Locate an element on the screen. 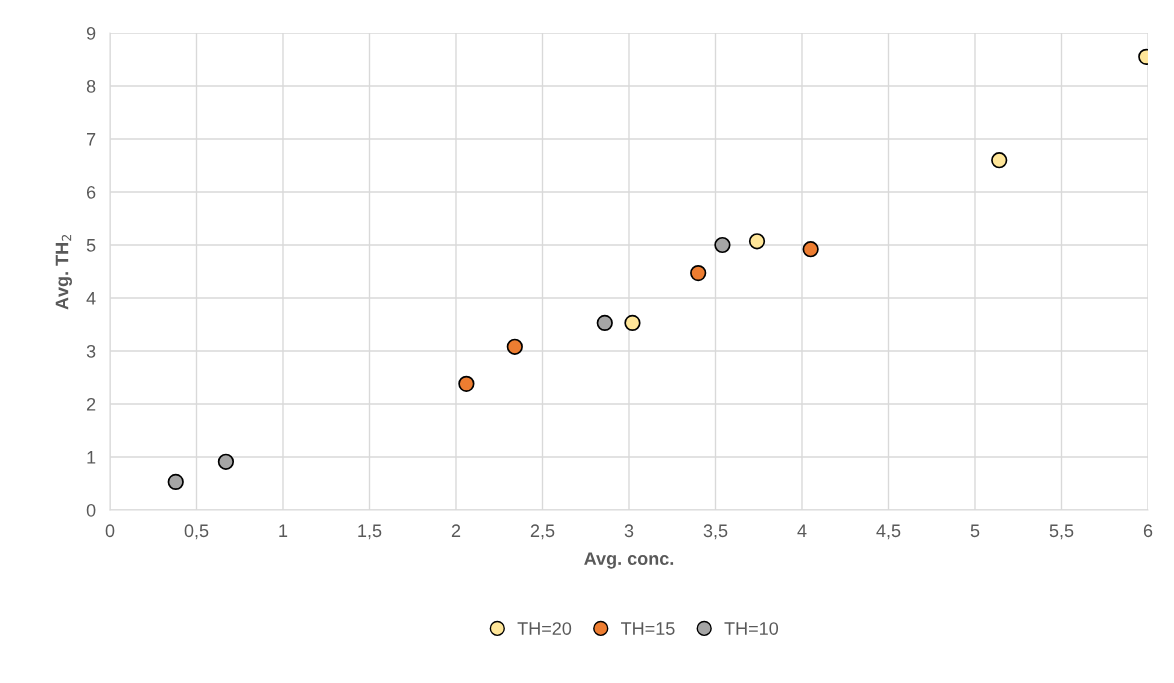 The width and height of the screenshot is (1174, 683). y-tick-label: 7 is located at coordinates (91, 139).